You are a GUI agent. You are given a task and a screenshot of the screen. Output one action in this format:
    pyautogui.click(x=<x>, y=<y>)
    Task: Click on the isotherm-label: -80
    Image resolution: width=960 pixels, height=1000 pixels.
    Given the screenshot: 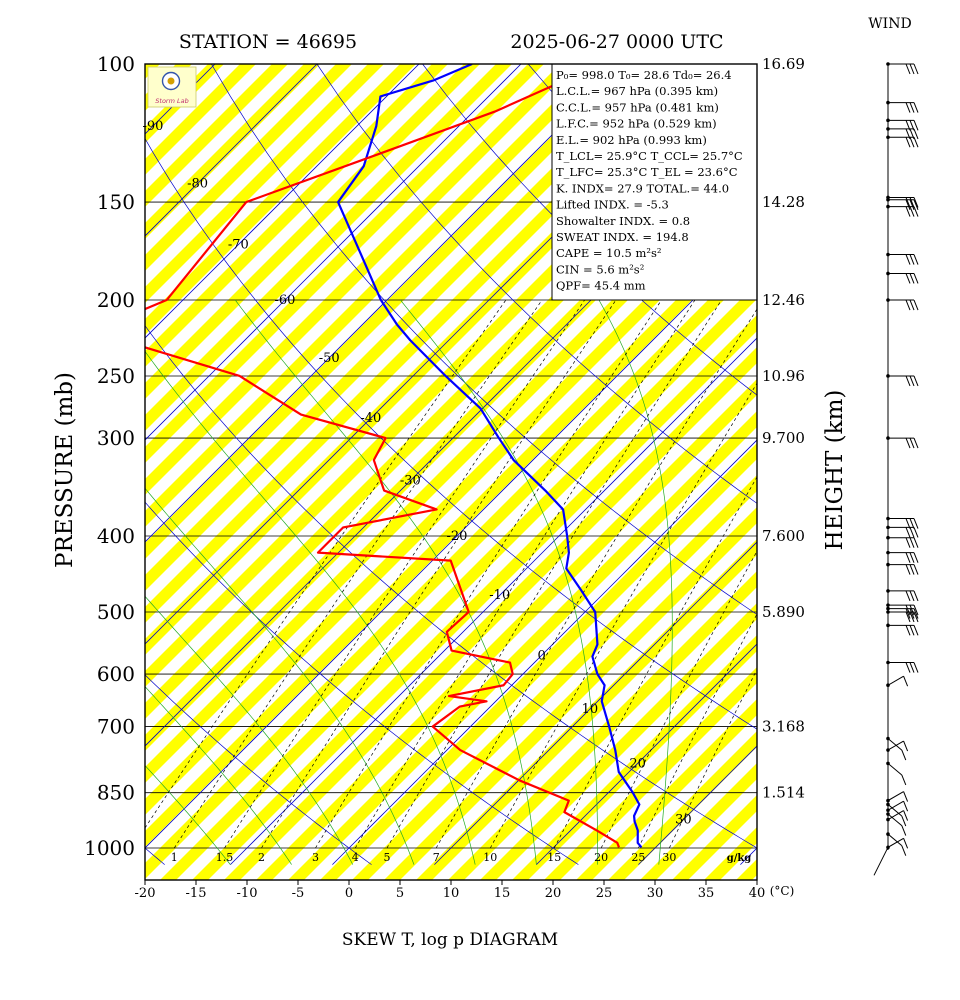 What is the action you would take?
    pyautogui.click(x=197, y=183)
    